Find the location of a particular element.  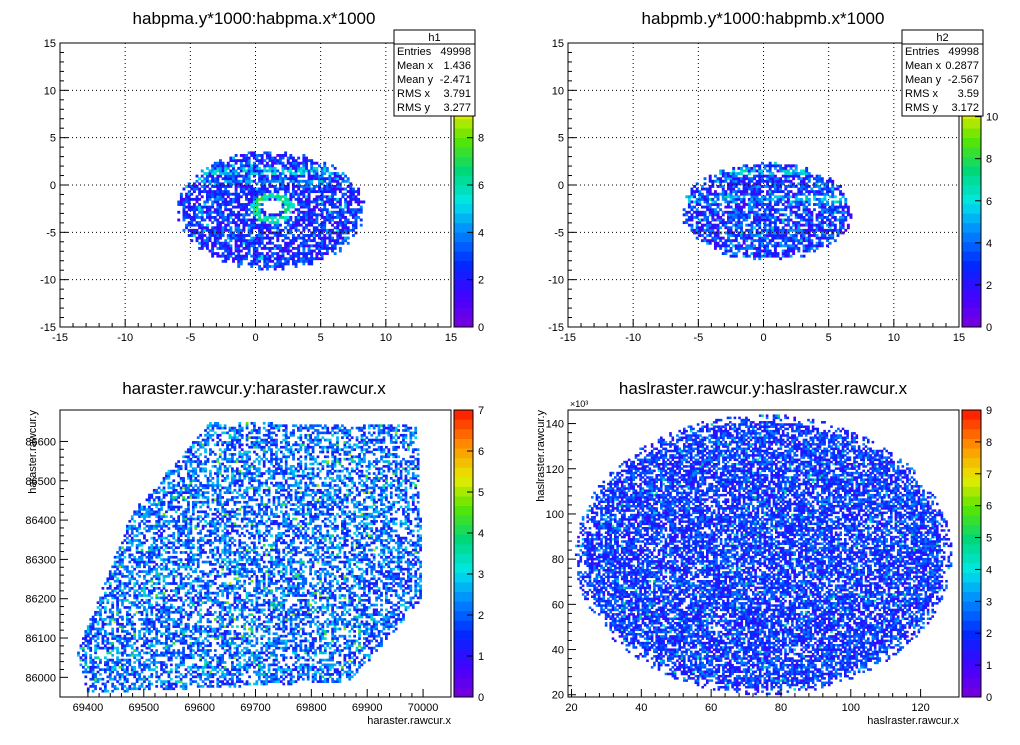

stats-label: Entries is located at coordinates (414, 52).